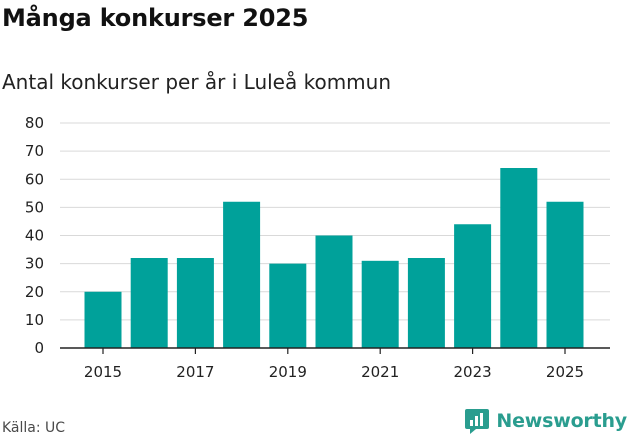  I want to click on bar-2016, so click(149, 303).